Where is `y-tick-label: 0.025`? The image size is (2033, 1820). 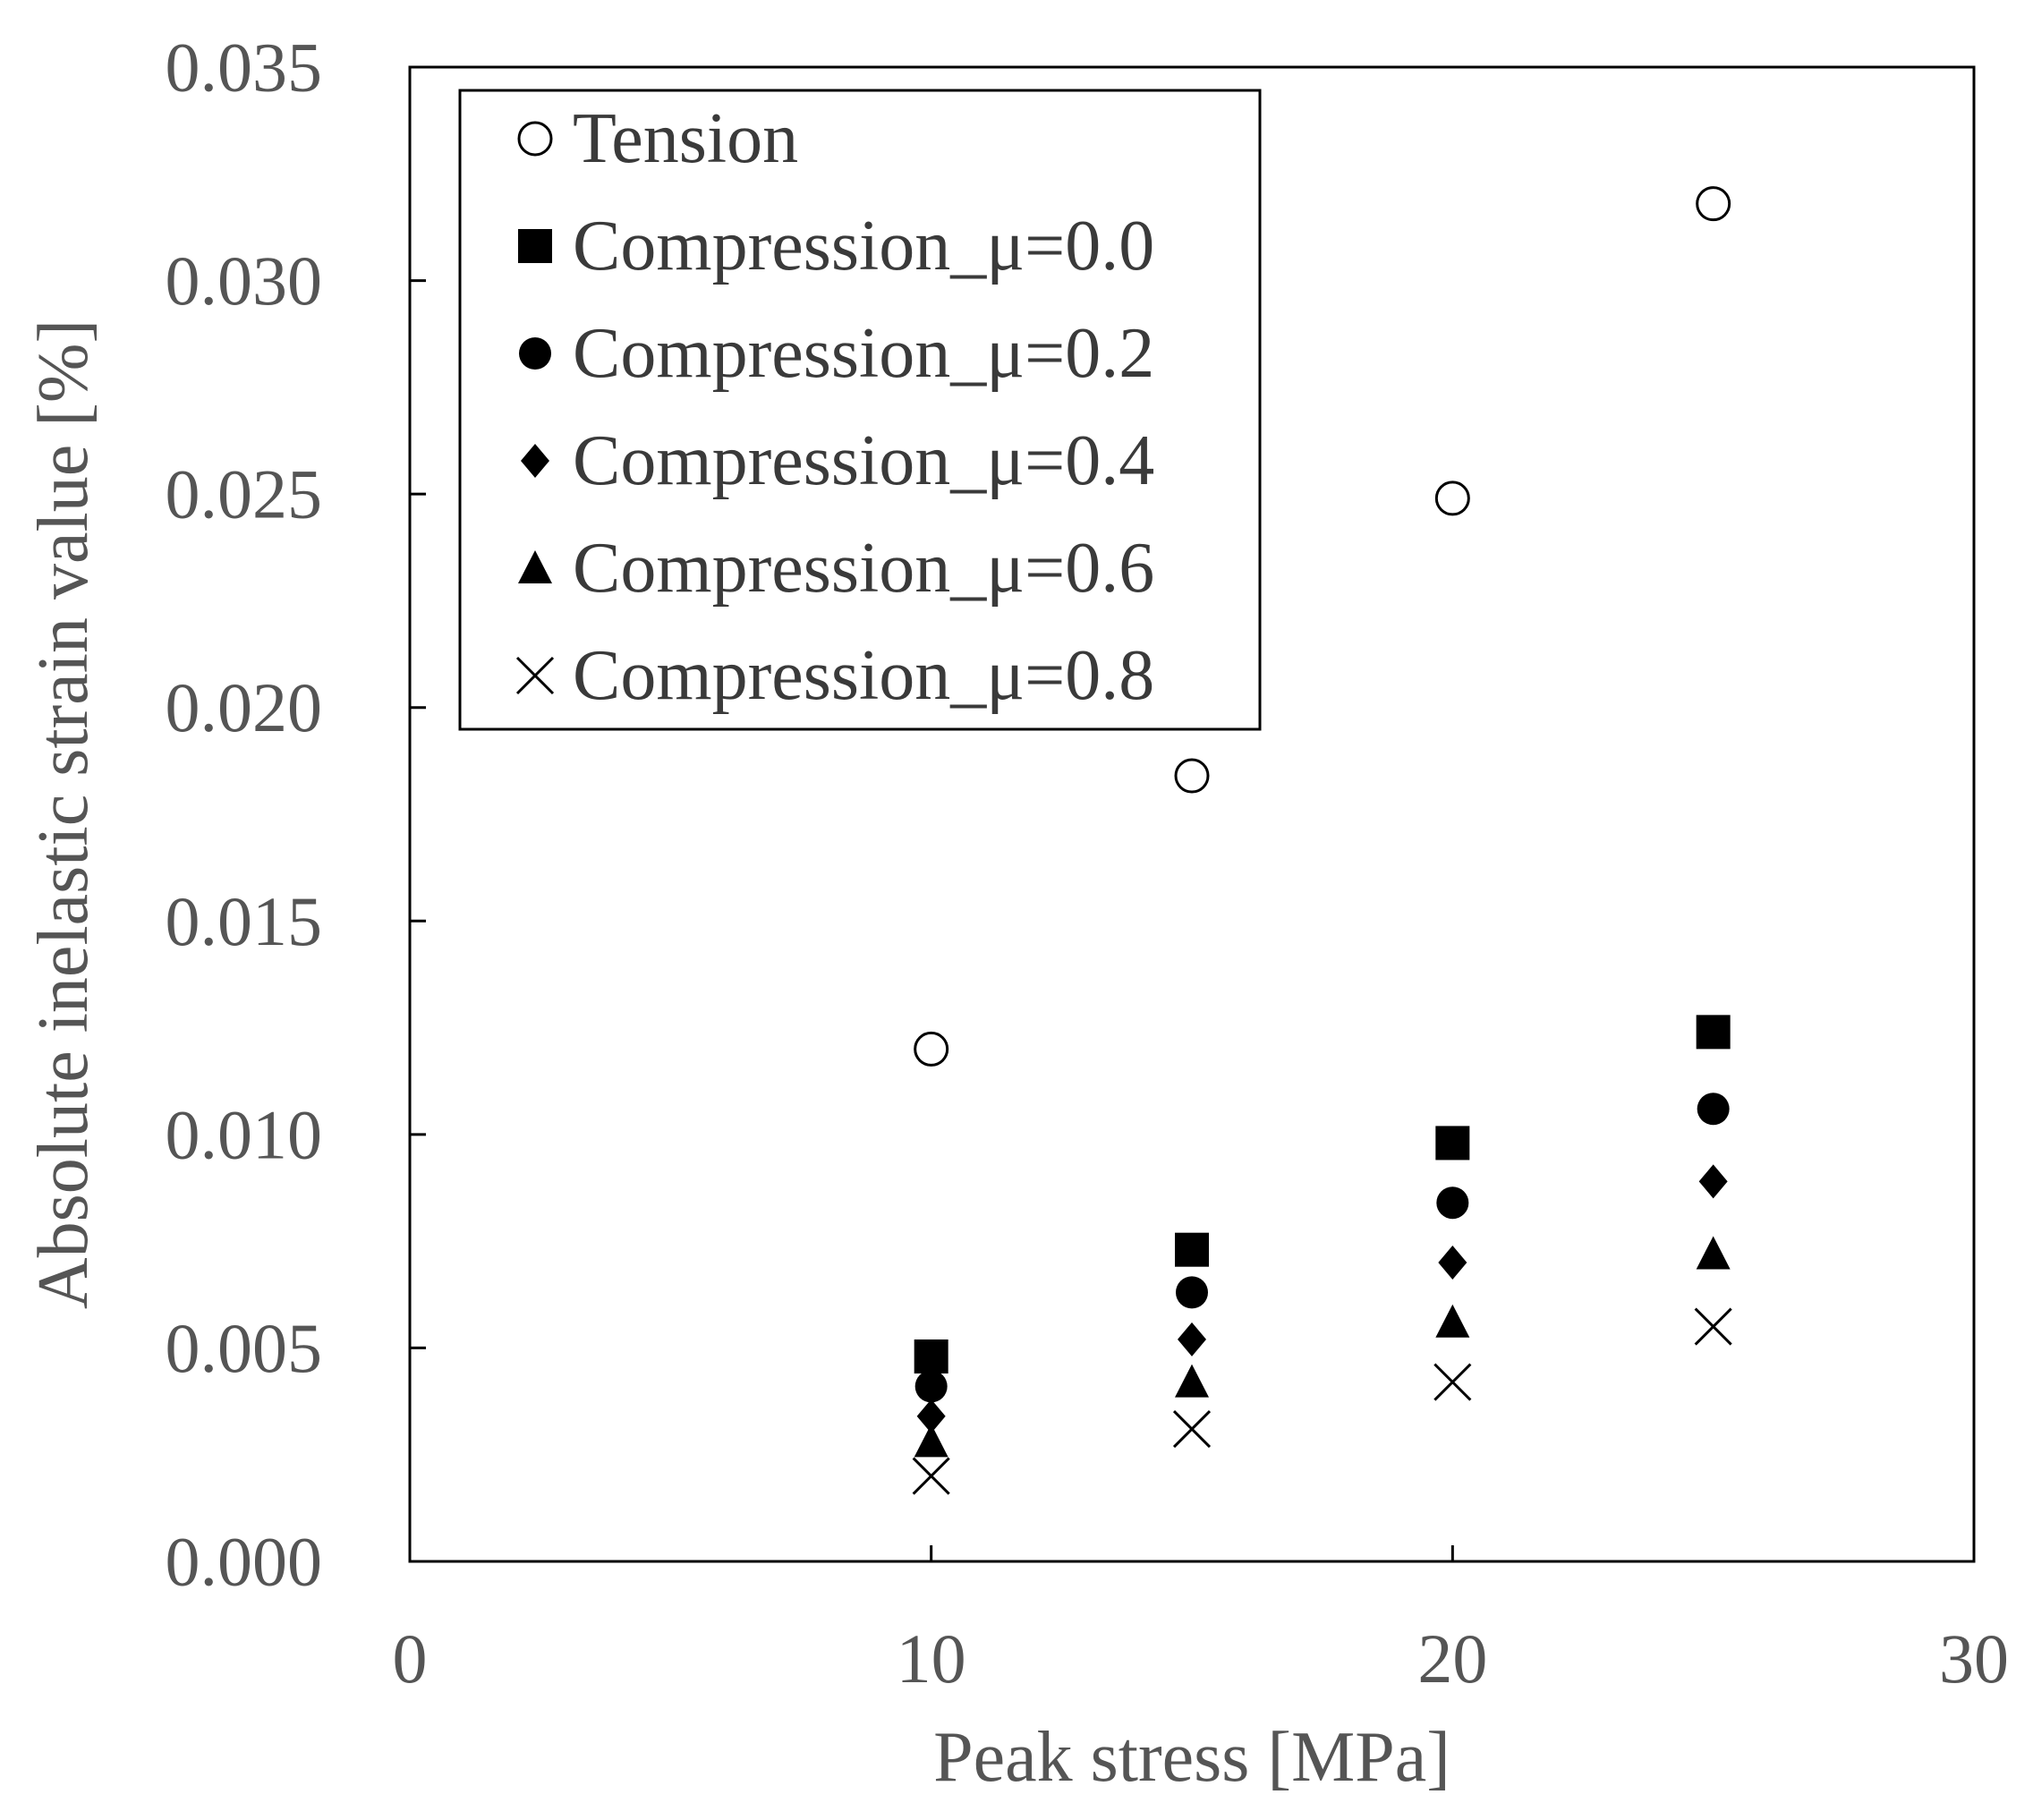 y-tick-label: 0.025 is located at coordinates (244, 494).